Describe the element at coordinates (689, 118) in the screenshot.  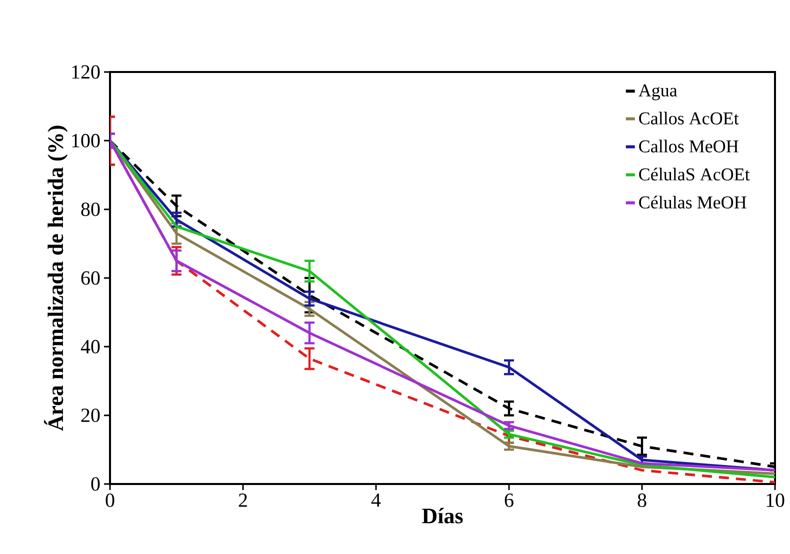
I see `legend-label: Callos AcOEt` at that location.